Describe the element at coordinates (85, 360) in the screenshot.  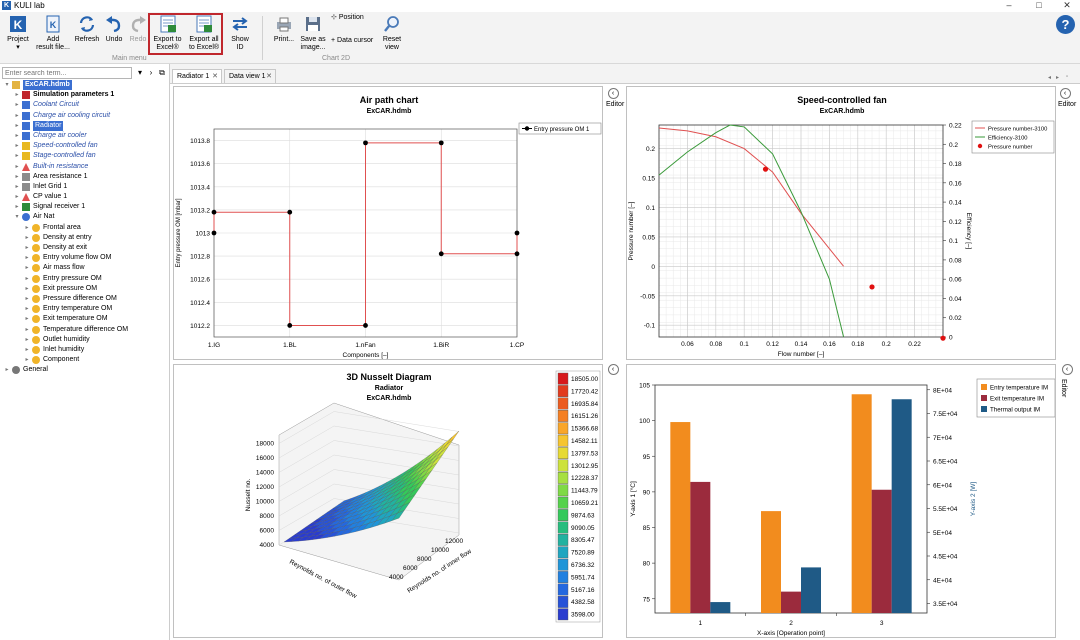
I see `tree-item: ▸ Component` at that location.